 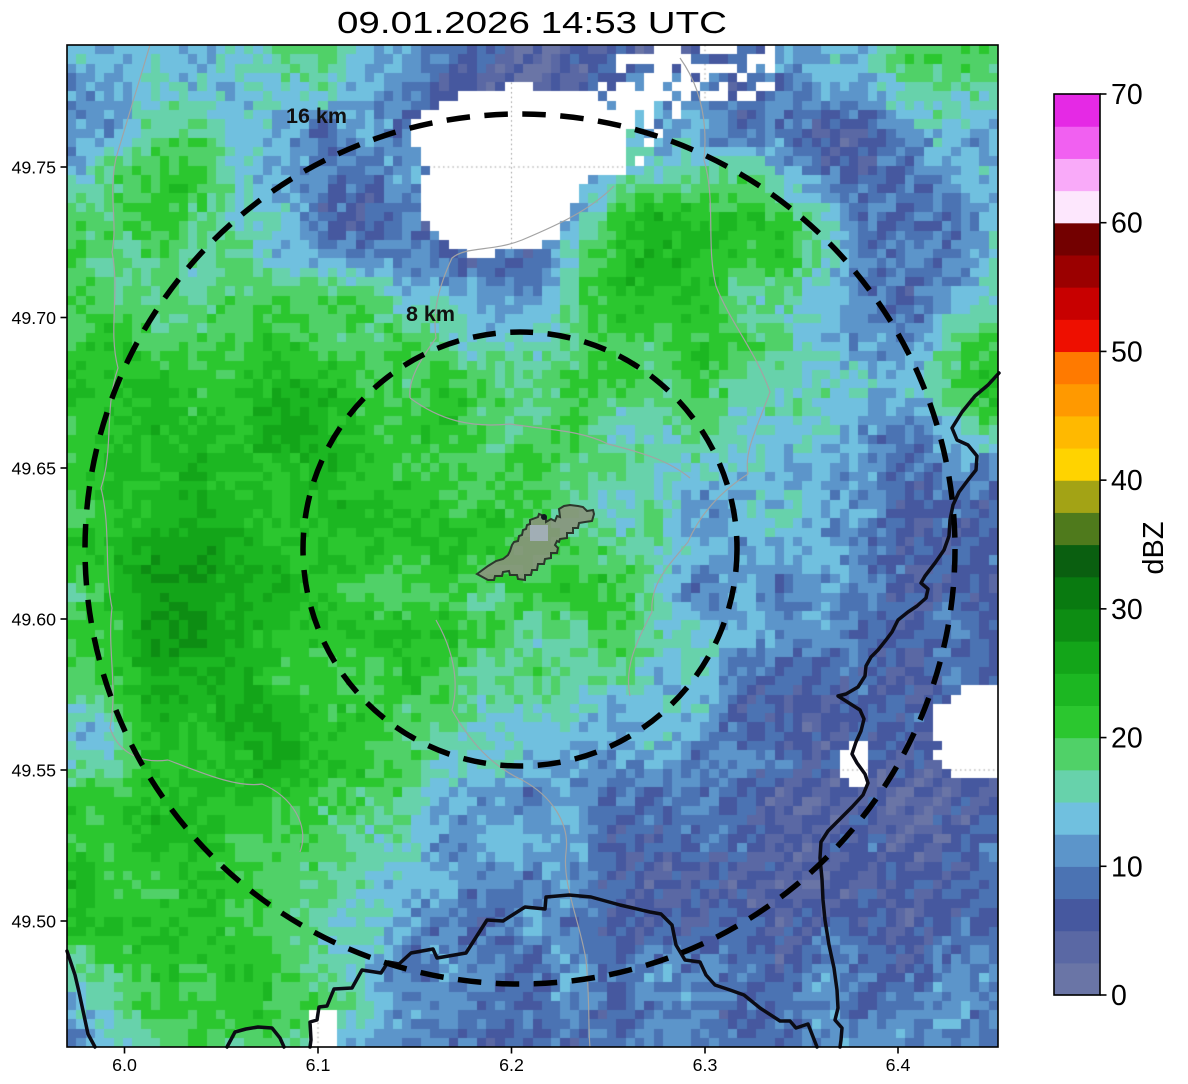 I want to click on svg-text: 60, so click(x=1127, y=224).